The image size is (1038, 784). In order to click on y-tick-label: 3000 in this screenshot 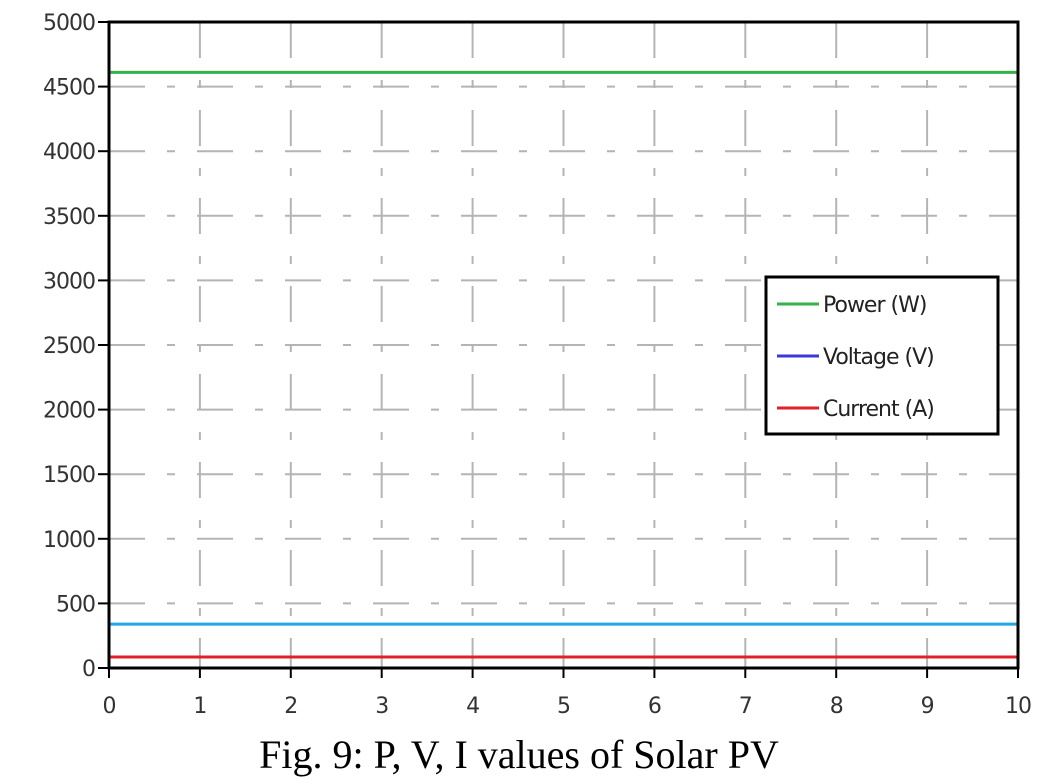, I will do `click(69, 281)`.